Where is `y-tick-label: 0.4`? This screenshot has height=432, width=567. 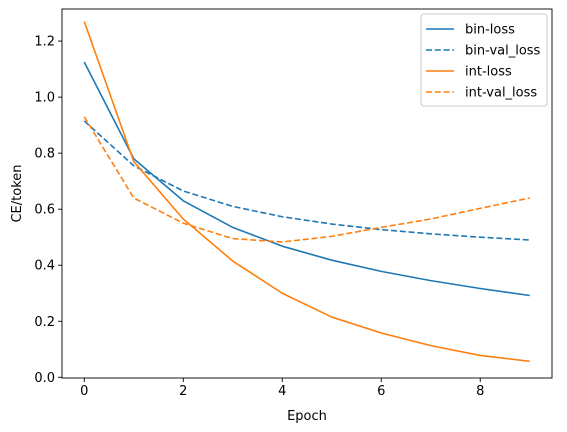 y-tick-label: 0.4 is located at coordinates (44, 266).